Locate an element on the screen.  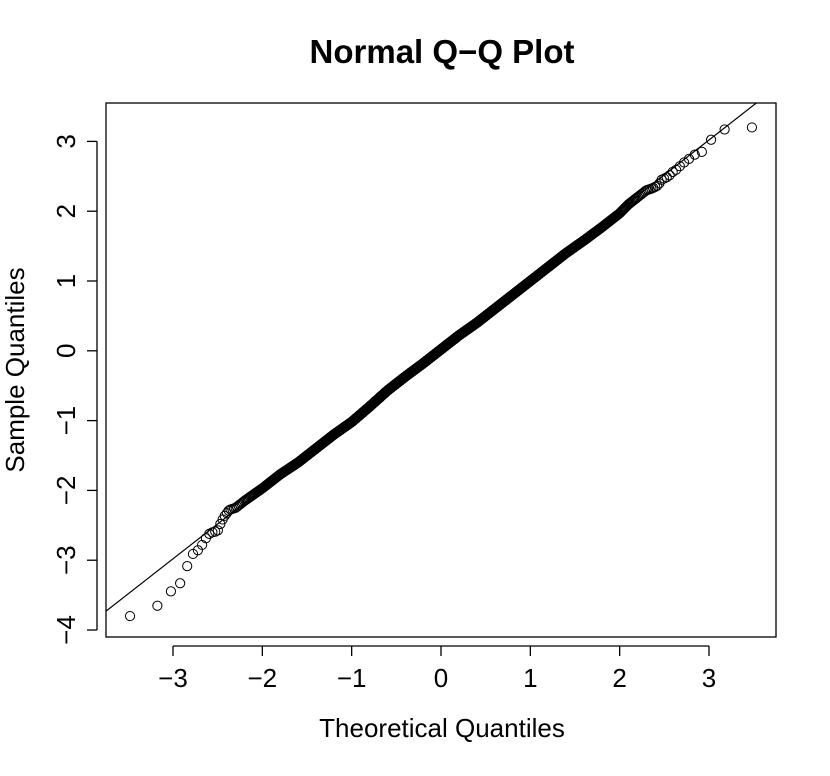
y-tick-label: 0 is located at coordinates (66, 351).